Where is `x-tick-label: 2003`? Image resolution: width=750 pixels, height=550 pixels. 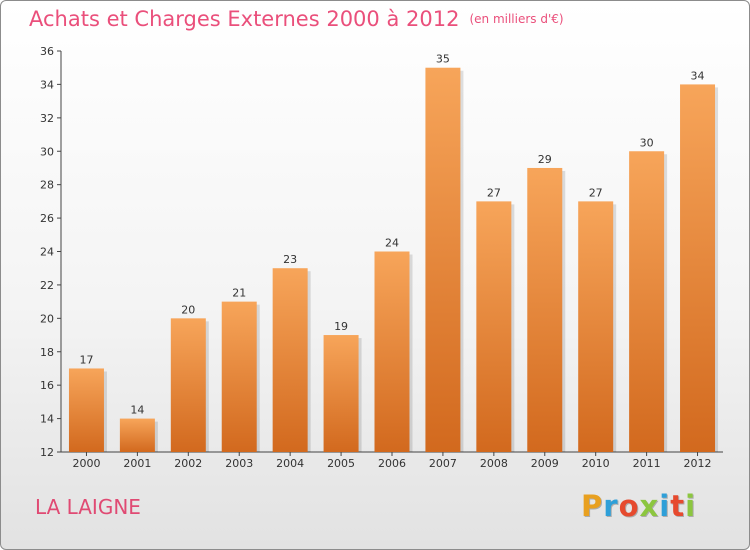 x-tick-label: 2003 is located at coordinates (239, 463).